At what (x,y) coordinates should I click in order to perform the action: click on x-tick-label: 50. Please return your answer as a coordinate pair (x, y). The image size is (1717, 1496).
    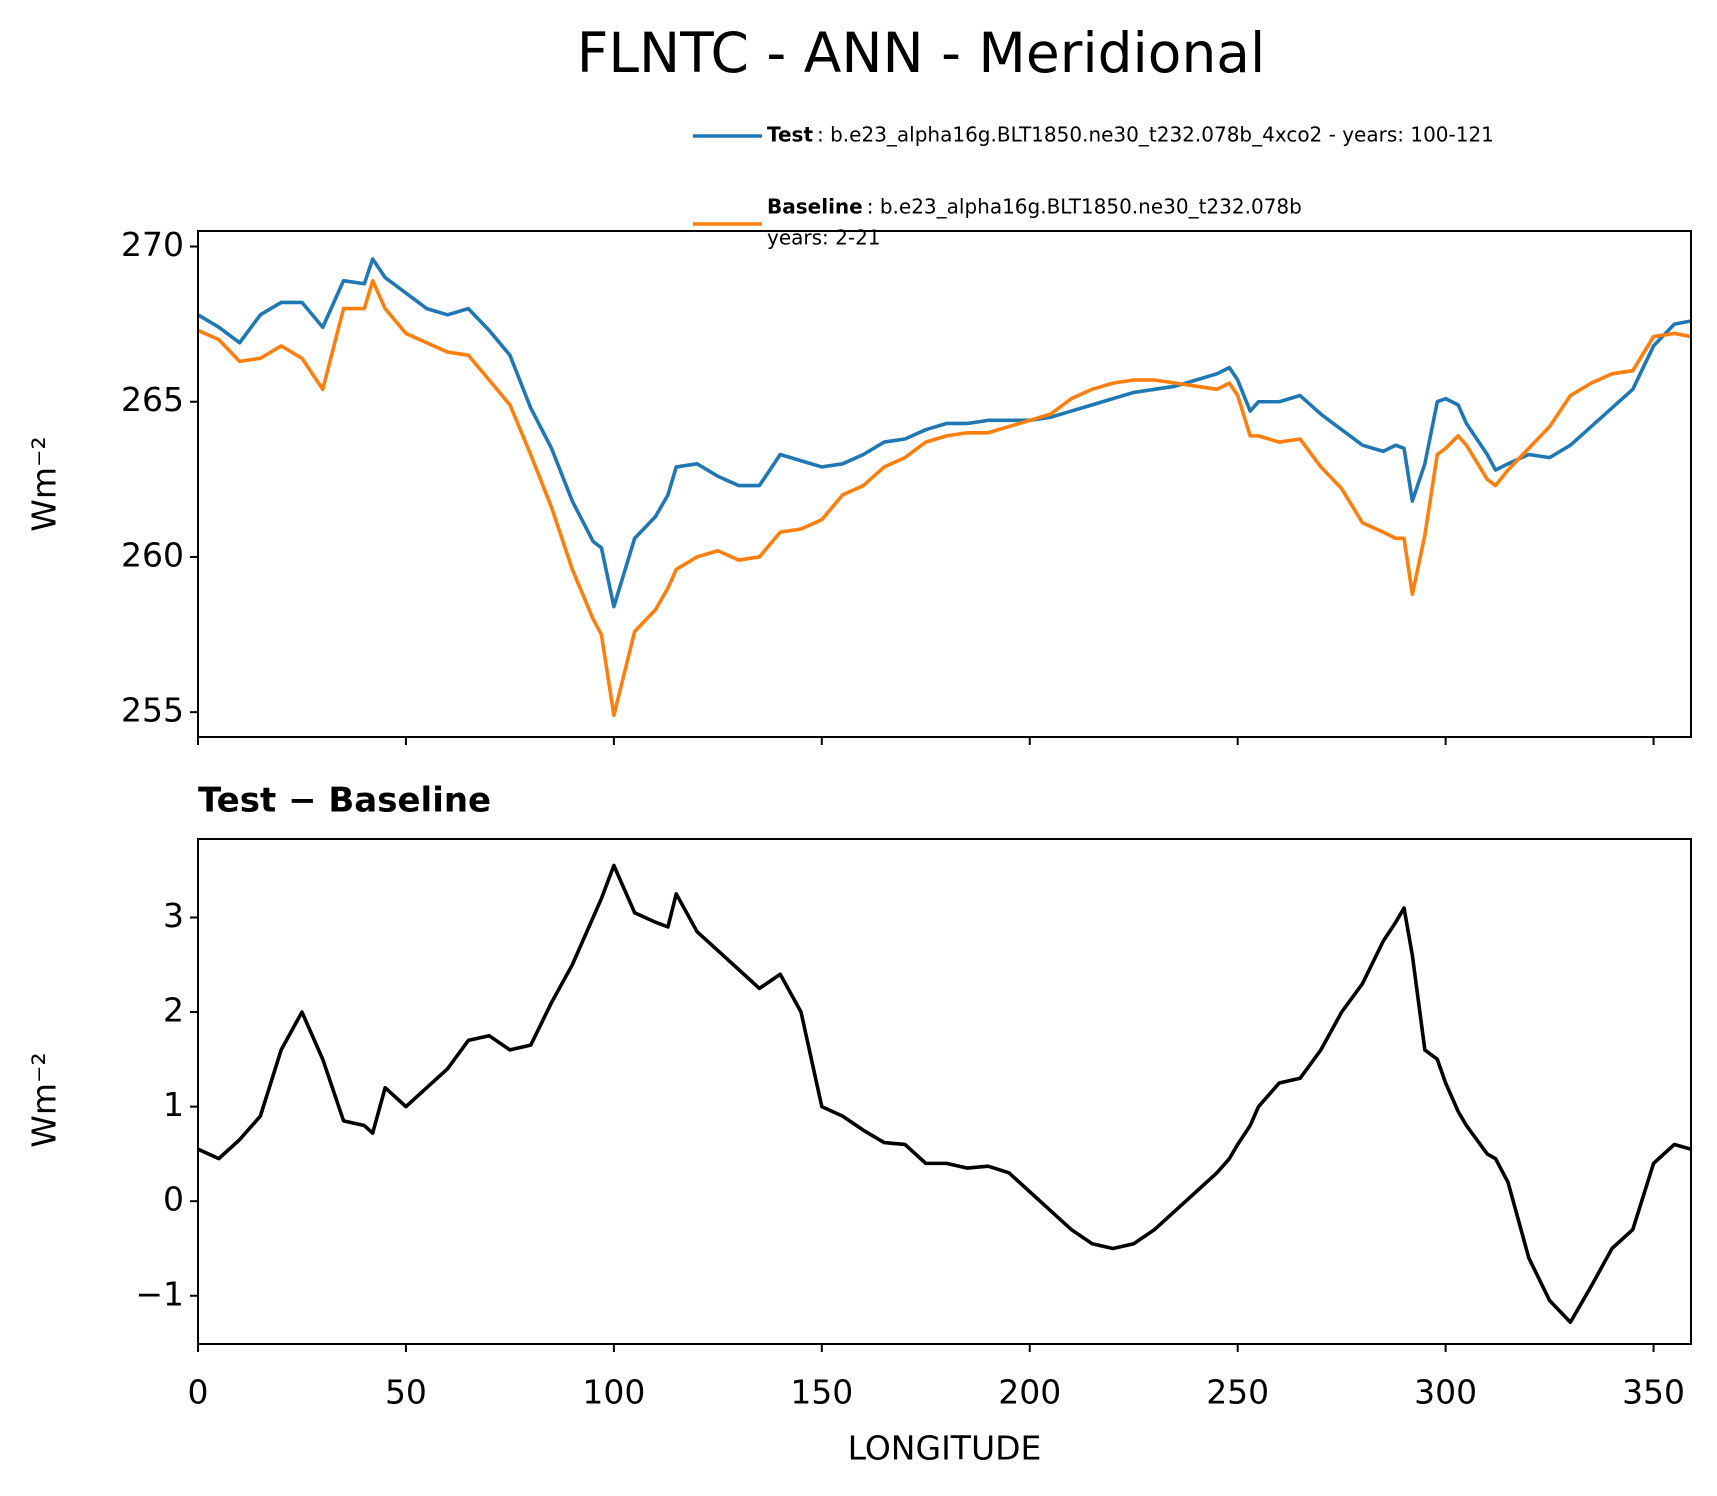
    Looking at the image, I should click on (406, 1392).